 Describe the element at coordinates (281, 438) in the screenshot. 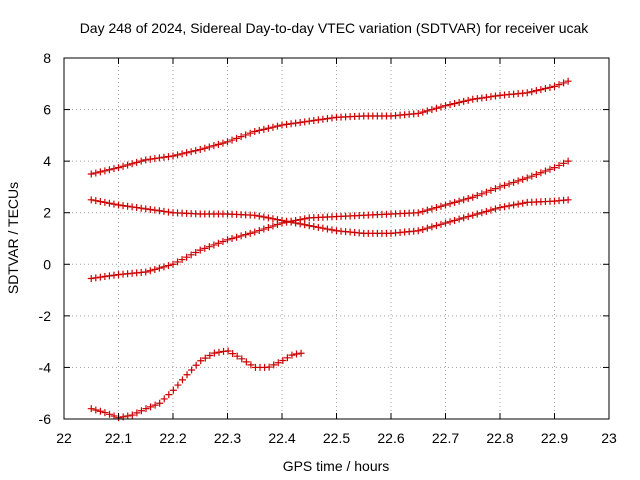

I see `x-tick-label: 22.4` at that location.